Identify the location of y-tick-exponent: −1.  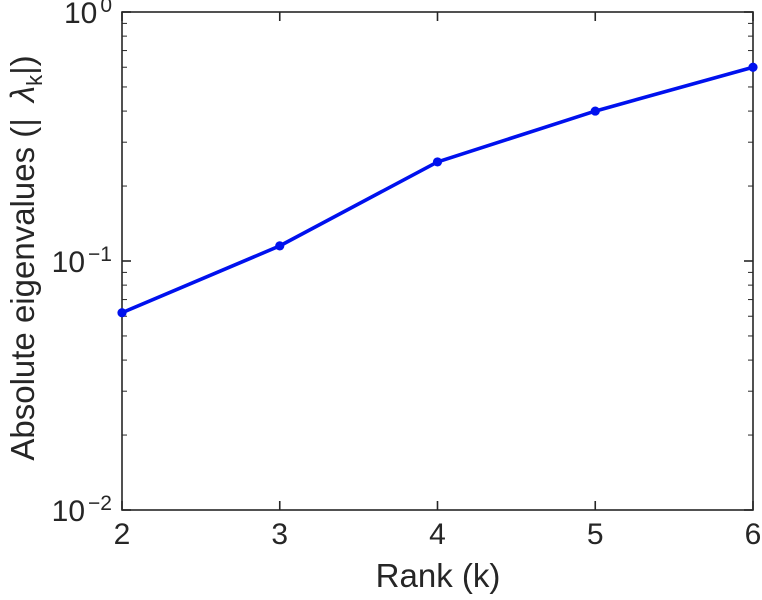
(100, 254).